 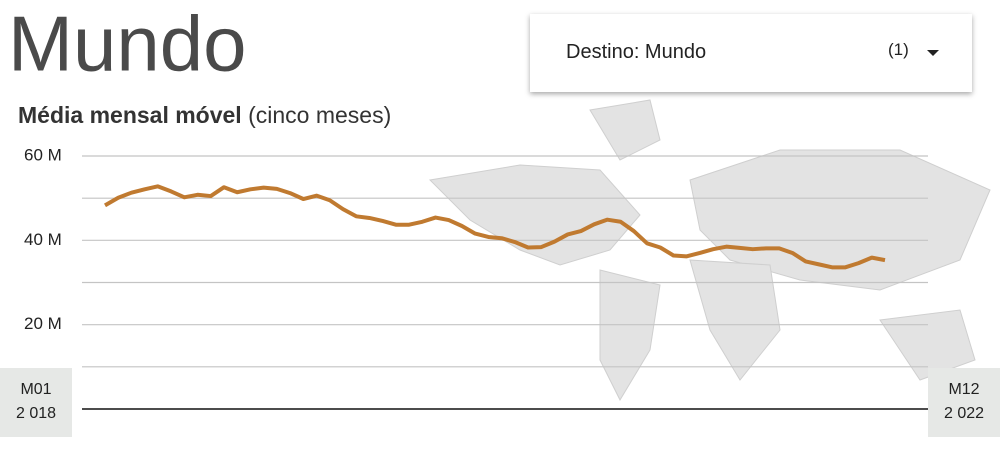 I want to click on x-tick-label: M12 2 022, so click(x=964, y=402).